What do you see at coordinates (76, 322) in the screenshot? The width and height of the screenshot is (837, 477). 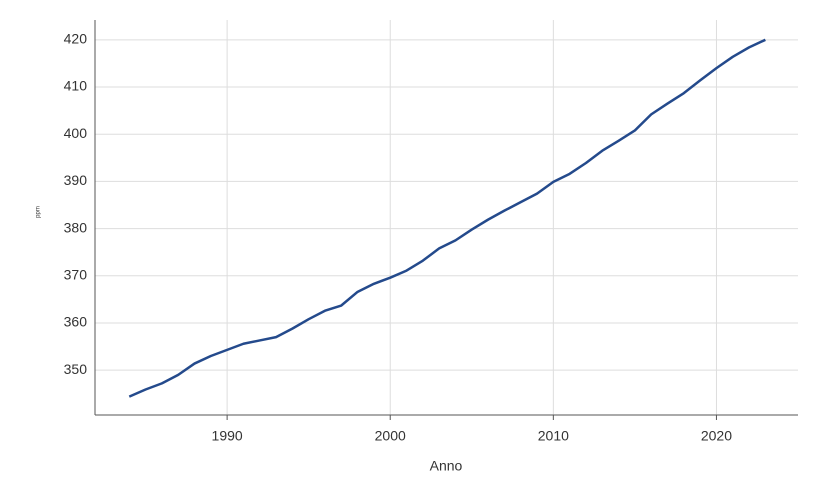 I see `y-tick-label: 360` at bounding box center [76, 322].